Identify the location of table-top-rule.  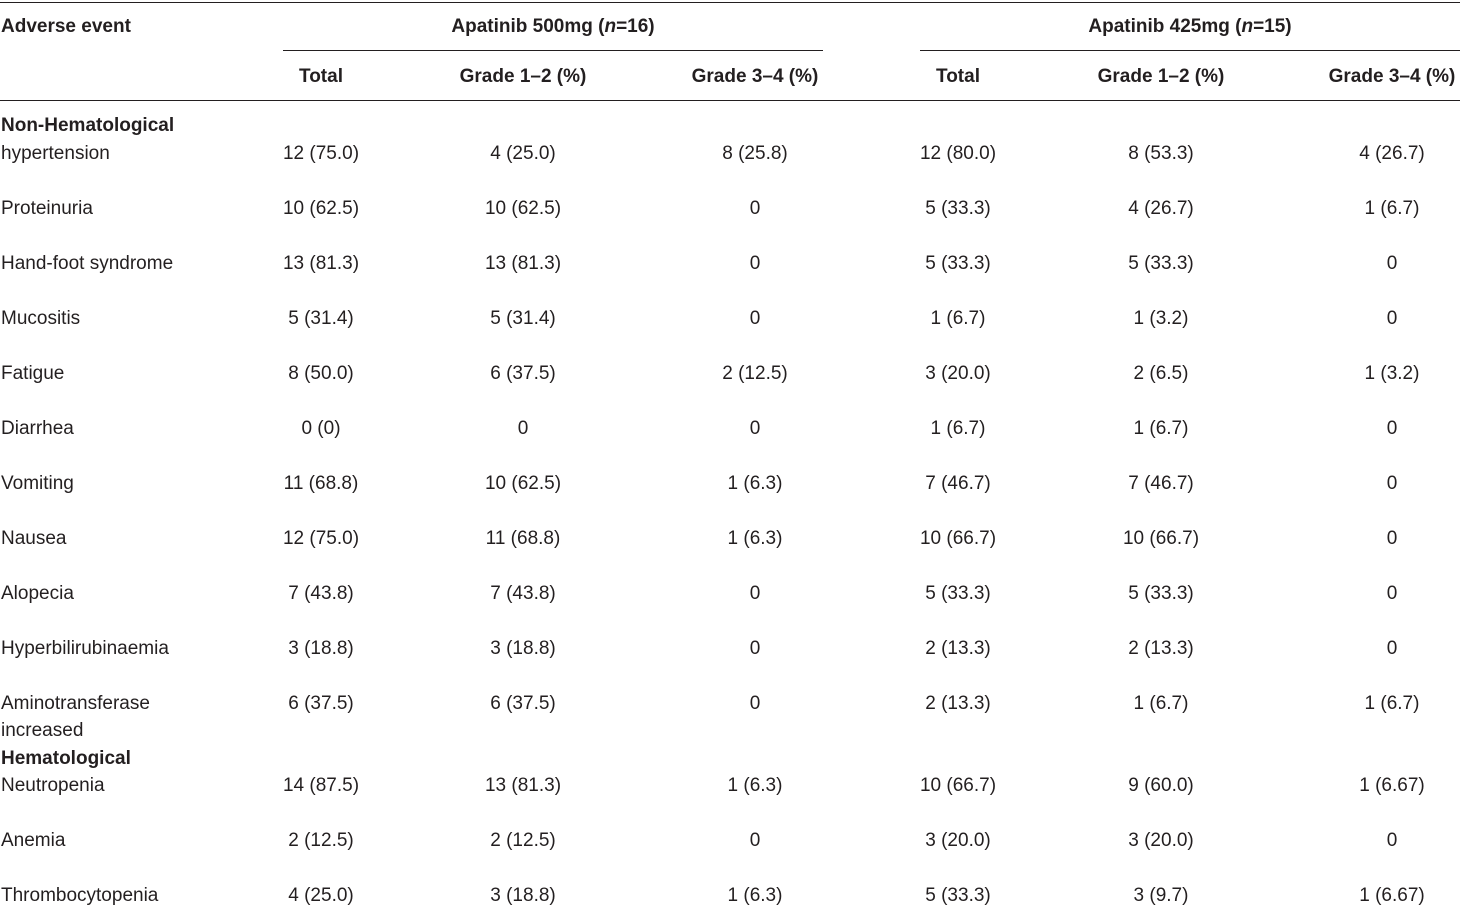
(730, 2).